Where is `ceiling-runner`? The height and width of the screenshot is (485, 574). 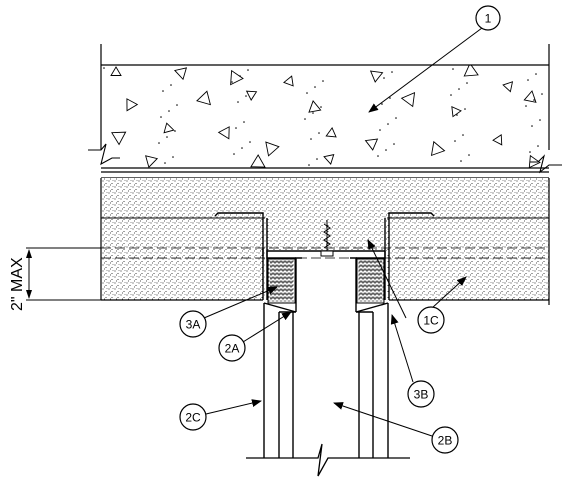
ceiling-runner is located at coordinates (324, 256).